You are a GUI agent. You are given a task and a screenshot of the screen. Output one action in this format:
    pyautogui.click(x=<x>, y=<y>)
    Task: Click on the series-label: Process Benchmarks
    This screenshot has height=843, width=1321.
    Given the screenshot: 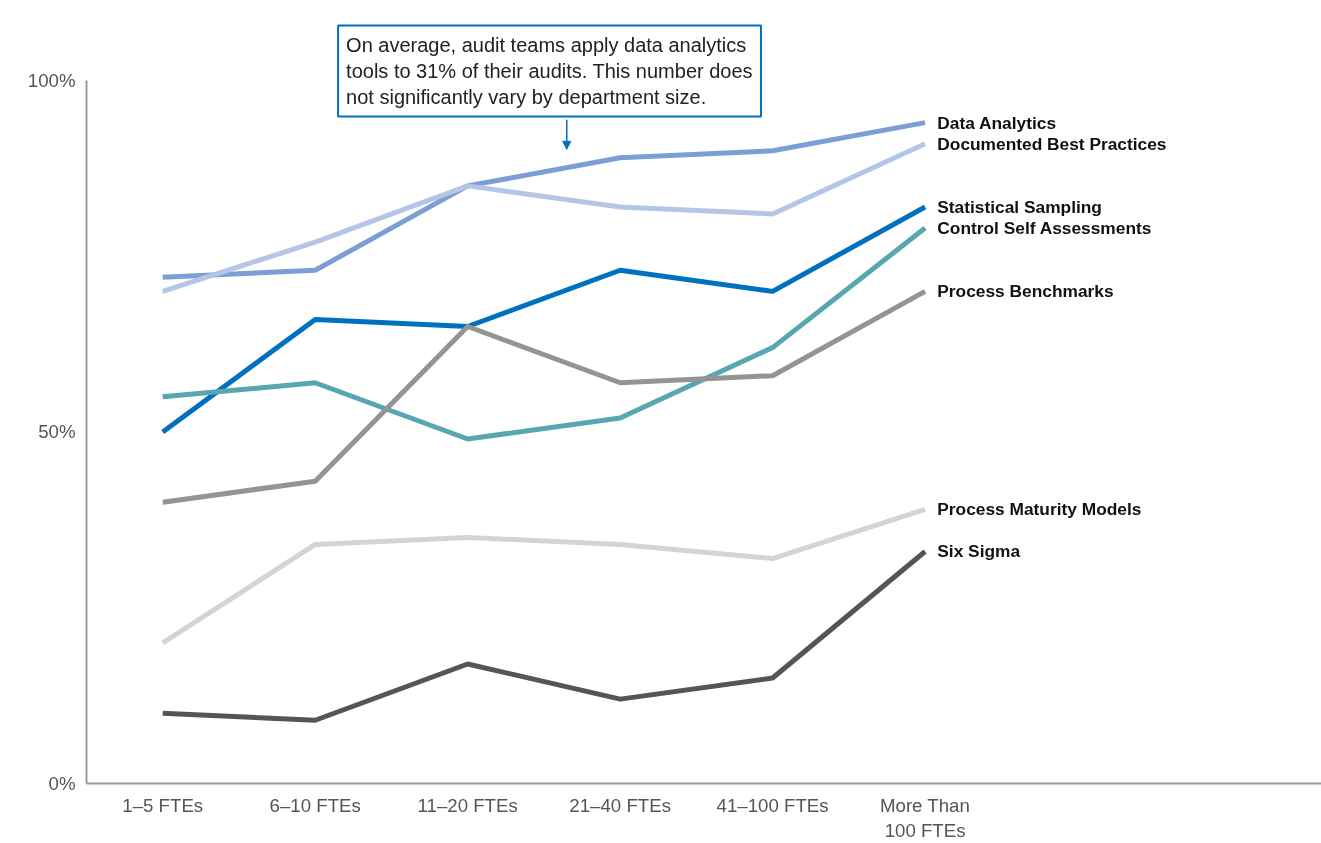 What is the action you would take?
    pyautogui.click(x=1025, y=291)
    